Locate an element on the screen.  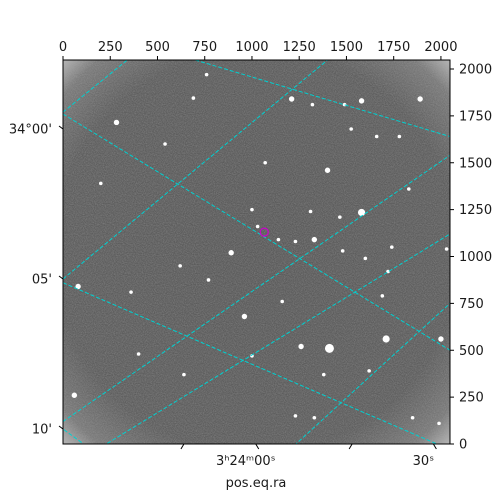
top-tick-label: 750 is located at coordinates (204, 47).